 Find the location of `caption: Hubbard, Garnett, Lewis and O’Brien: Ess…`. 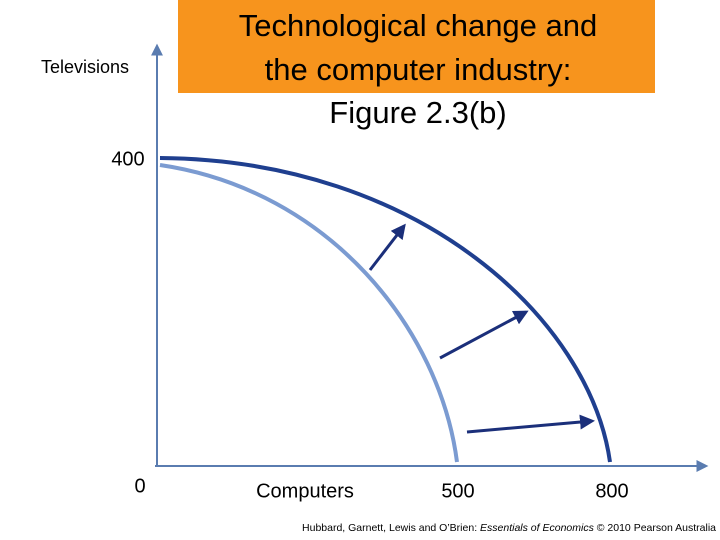

caption: Hubbard, Garnett, Lewis and O’Brien: Ess… is located at coordinates (509, 528).